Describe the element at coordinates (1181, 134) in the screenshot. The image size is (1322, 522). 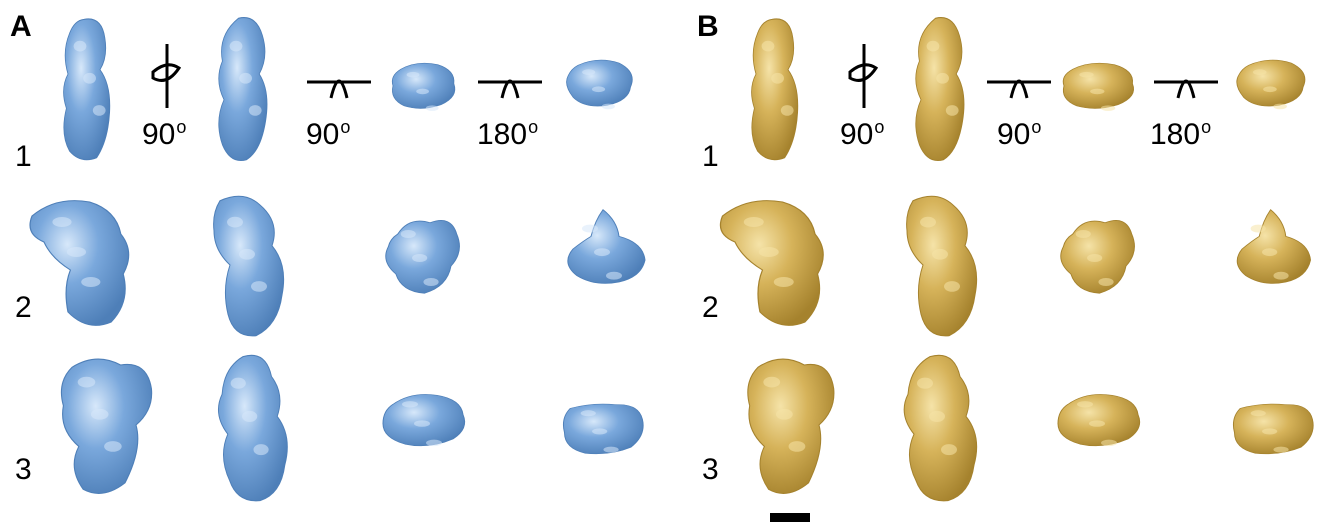
I see `angle-label-b-3: 180o` at that location.